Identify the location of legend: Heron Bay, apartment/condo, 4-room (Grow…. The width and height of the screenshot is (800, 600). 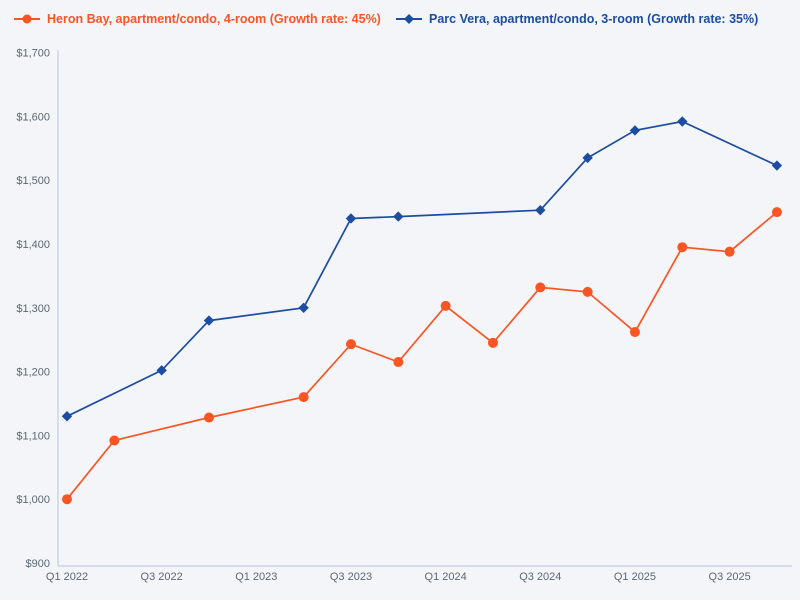
(400, 19).